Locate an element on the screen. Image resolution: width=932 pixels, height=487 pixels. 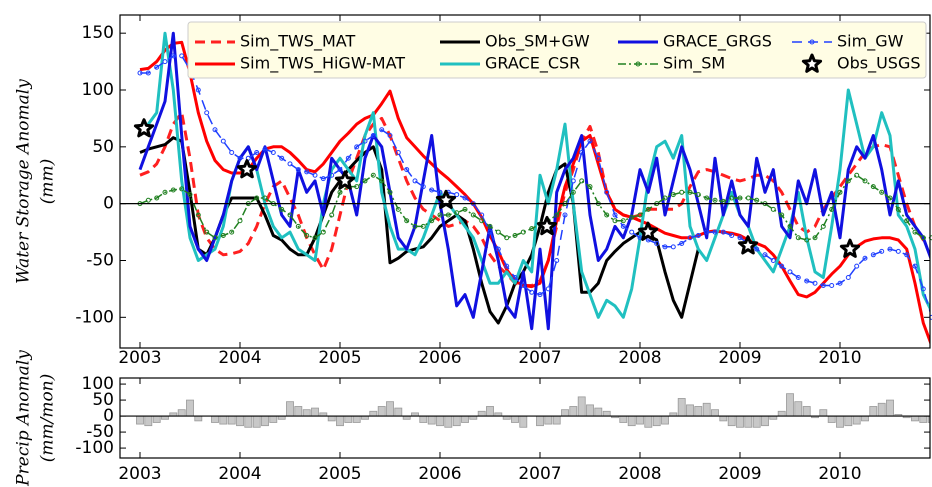
plot-frame is located at coordinates (525, 418).